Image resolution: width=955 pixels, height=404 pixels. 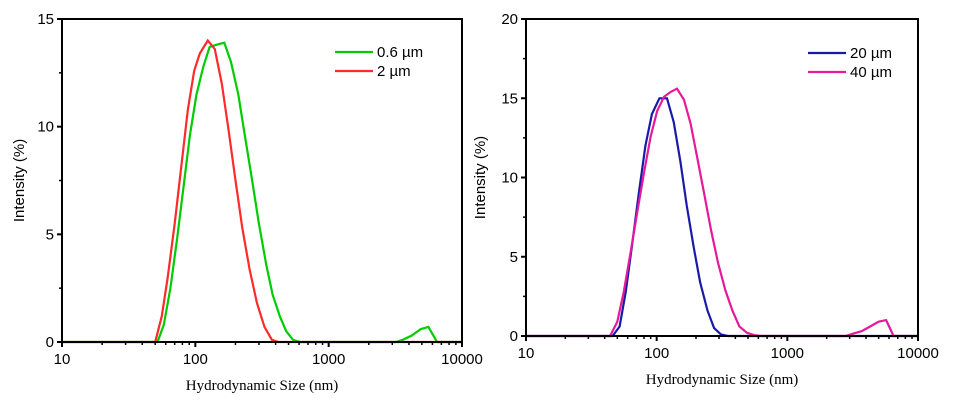 I want to click on legend-label: 40 µm, so click(x=871, y=72).